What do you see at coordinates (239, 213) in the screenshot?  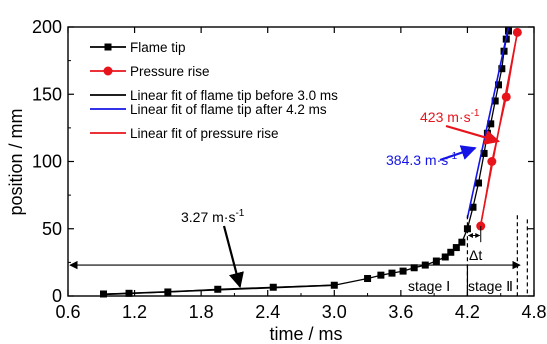 I see `fit-before-annotation-exp: -1` at bounding box center [239, 213].